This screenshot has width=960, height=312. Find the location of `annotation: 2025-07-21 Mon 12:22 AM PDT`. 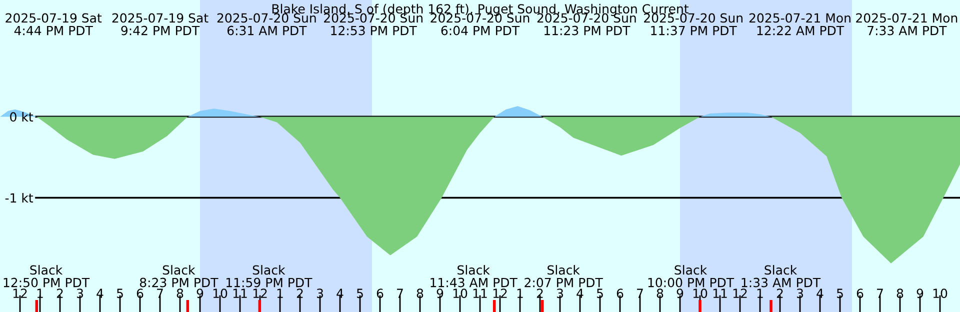

annotation: 2025-07-21 Mon 12:22 AM PDT is located at coordinates (799, 24).